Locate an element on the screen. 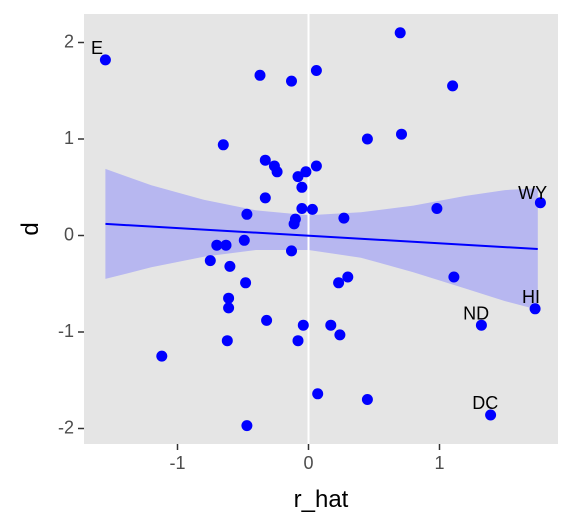  y-tick-label: 2 is located at coordinates (69, 41).